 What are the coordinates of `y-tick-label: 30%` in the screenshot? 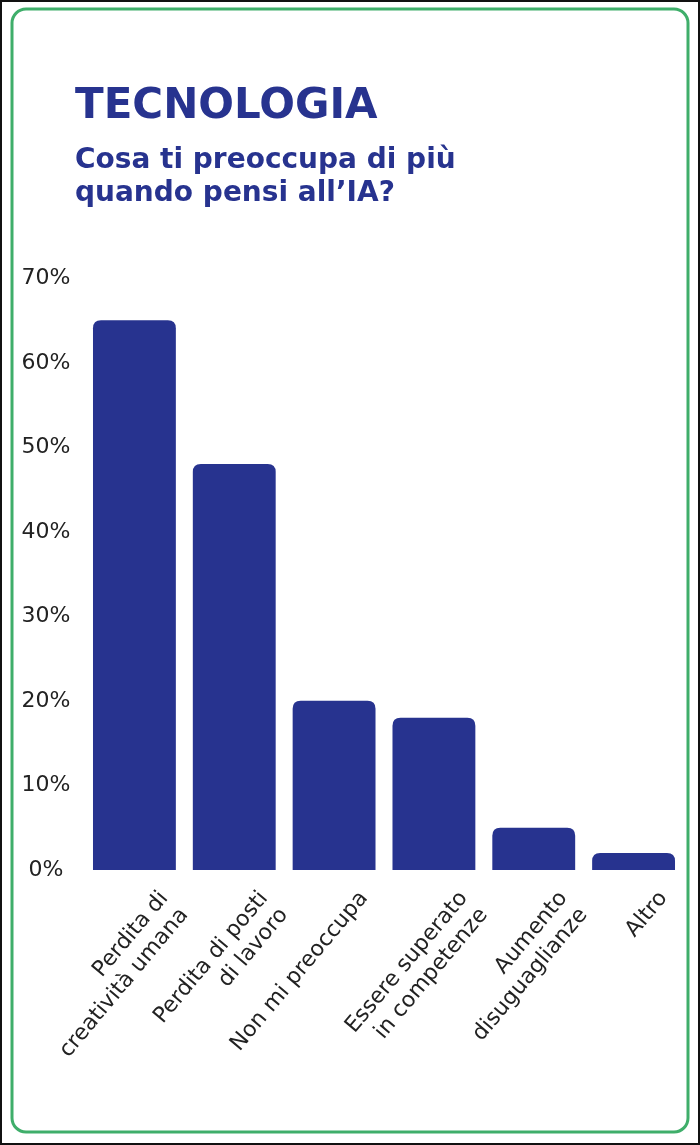 It's located at (46, 615).